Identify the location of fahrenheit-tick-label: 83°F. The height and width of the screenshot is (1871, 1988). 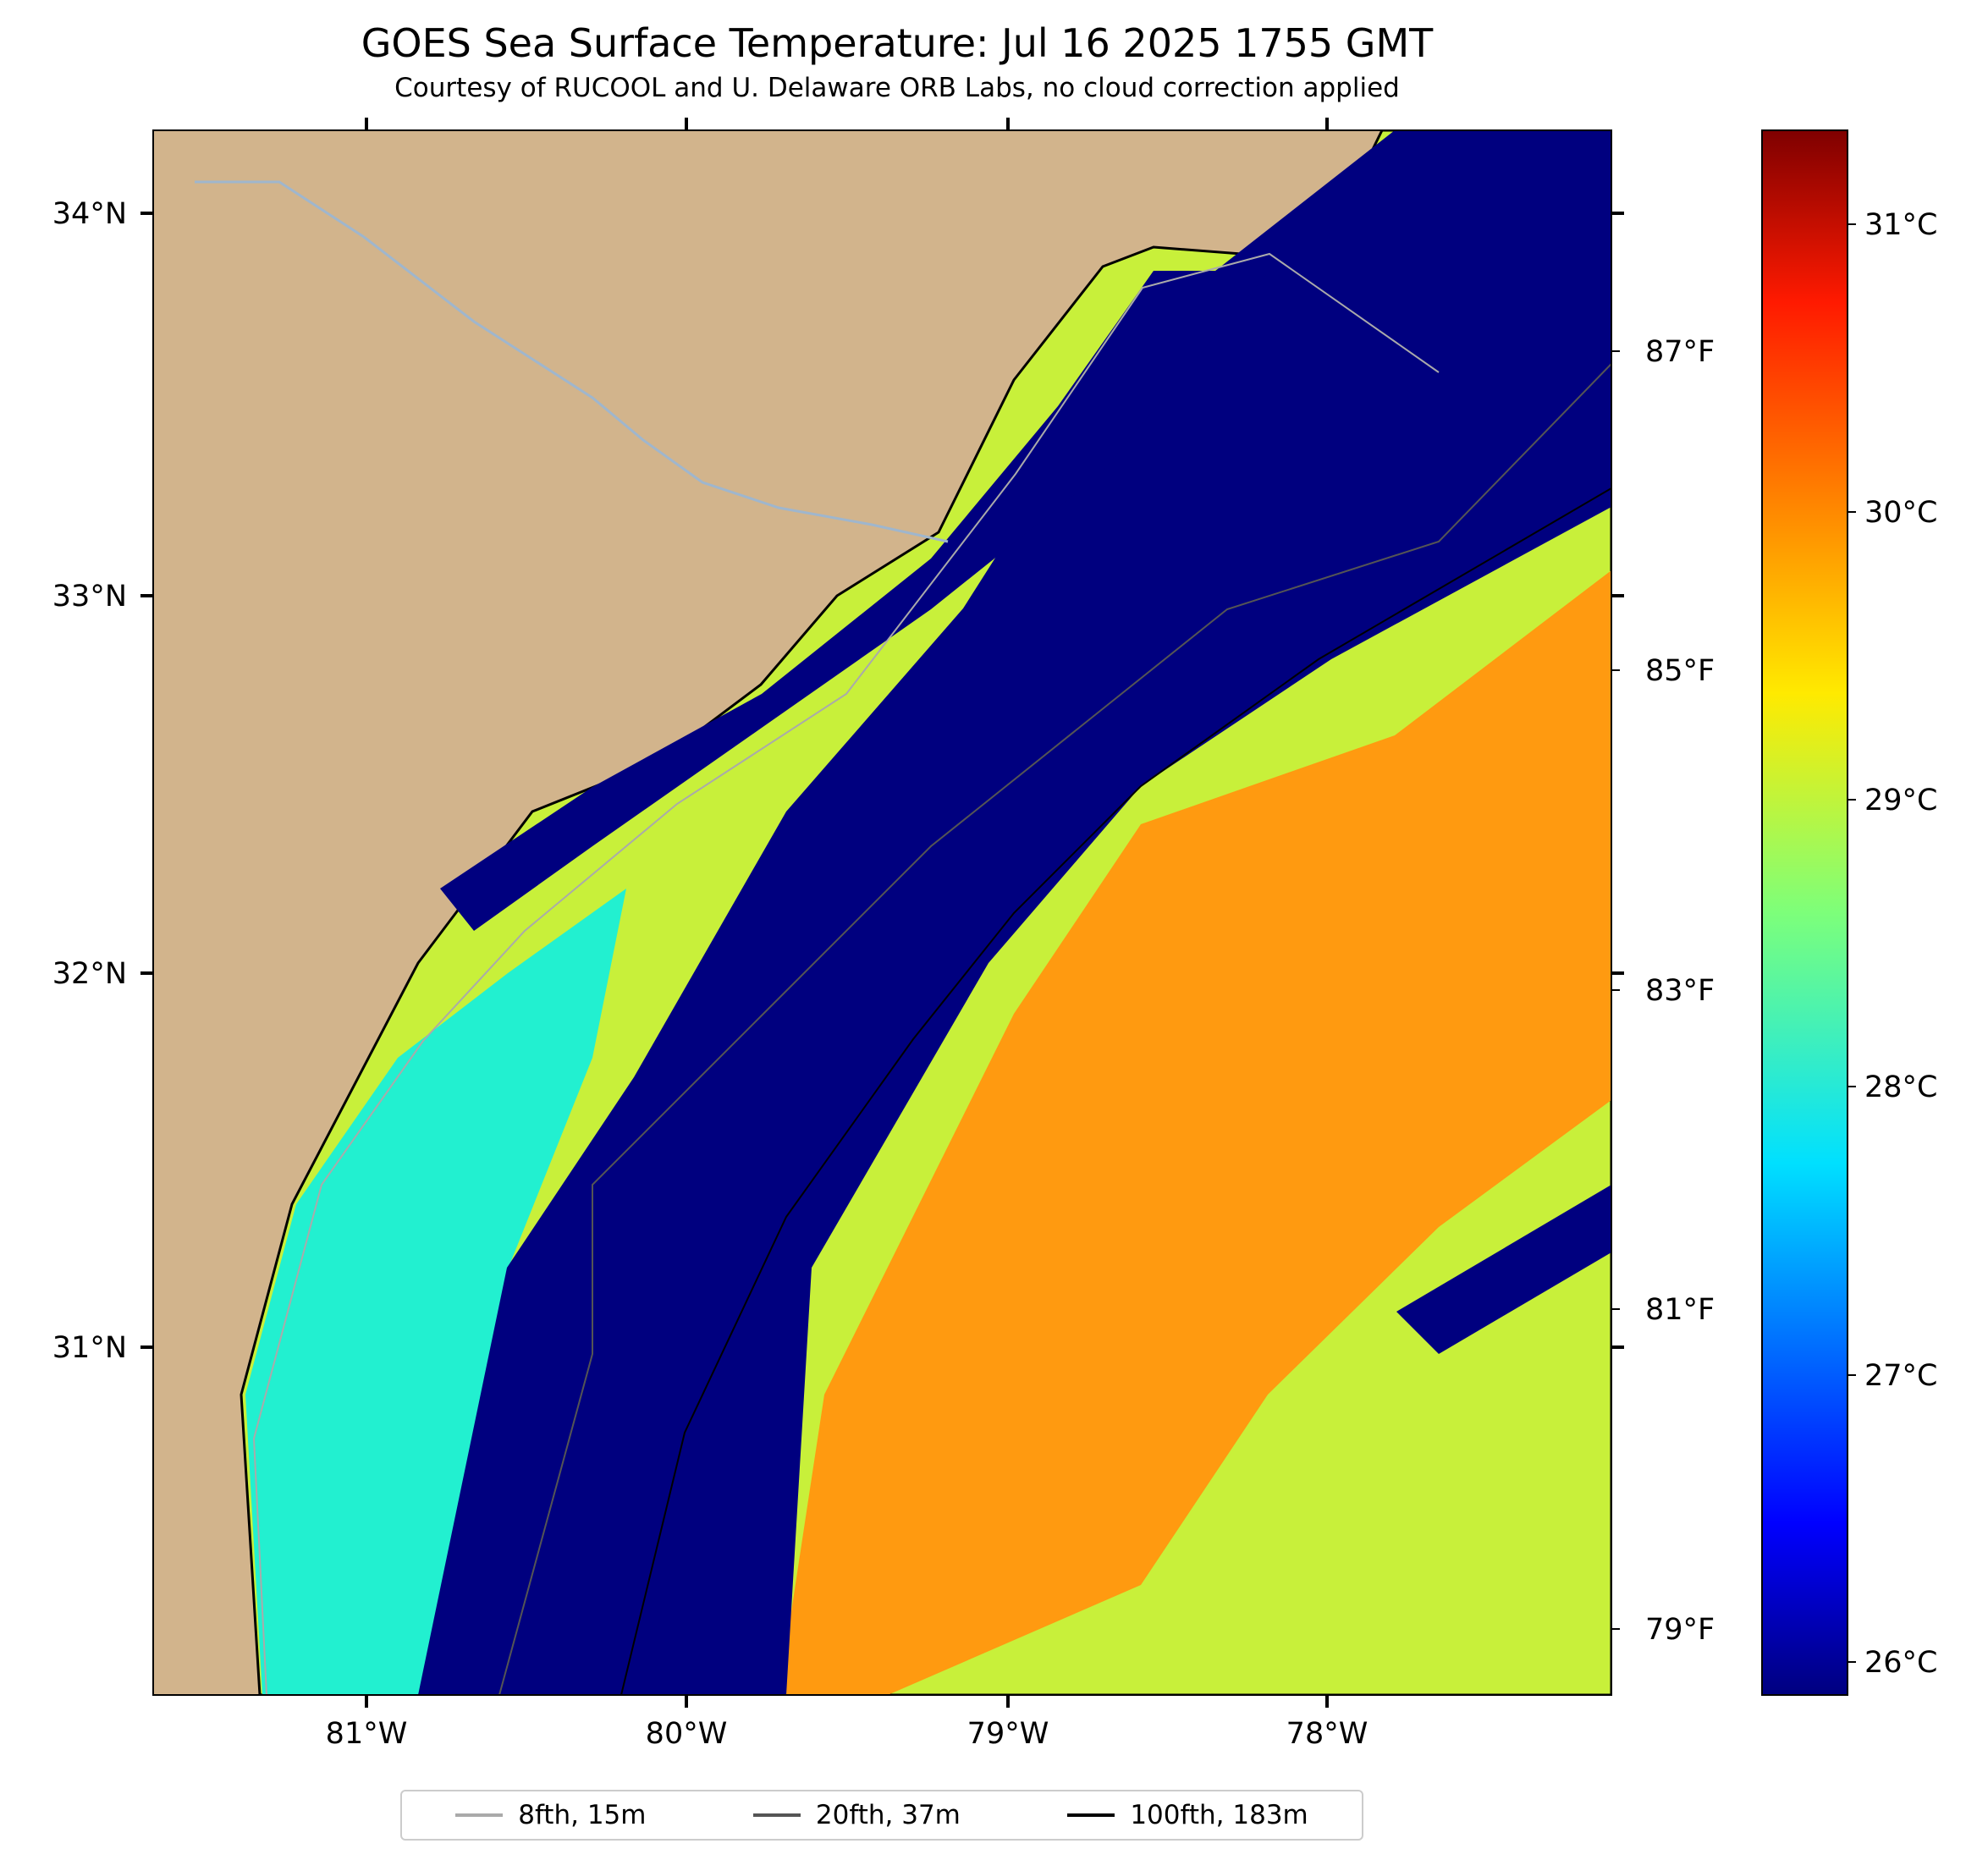
(1680, 991).